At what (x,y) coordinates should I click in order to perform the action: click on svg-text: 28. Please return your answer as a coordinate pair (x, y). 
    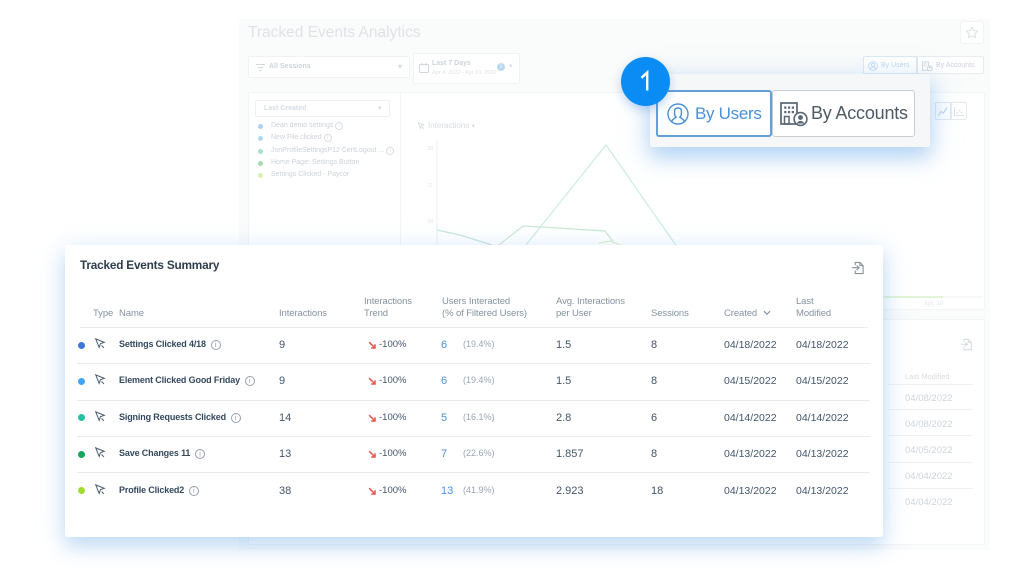
    Looking at the image, I should click on (430, 149).